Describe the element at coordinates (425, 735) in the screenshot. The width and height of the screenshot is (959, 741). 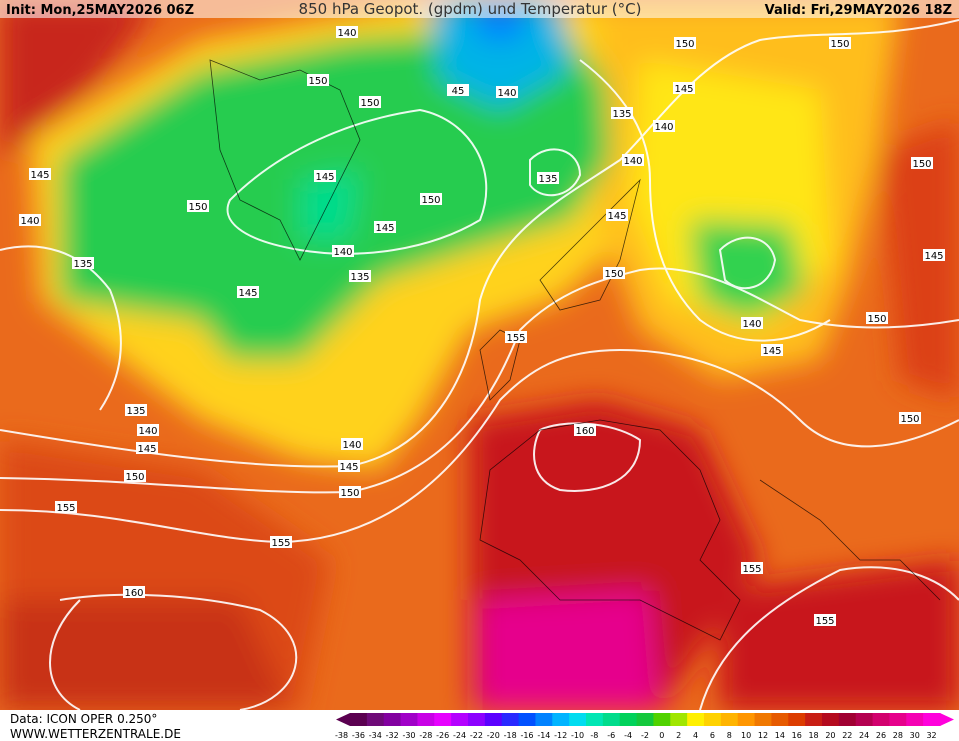
I see `scale-label: -28` at that location.